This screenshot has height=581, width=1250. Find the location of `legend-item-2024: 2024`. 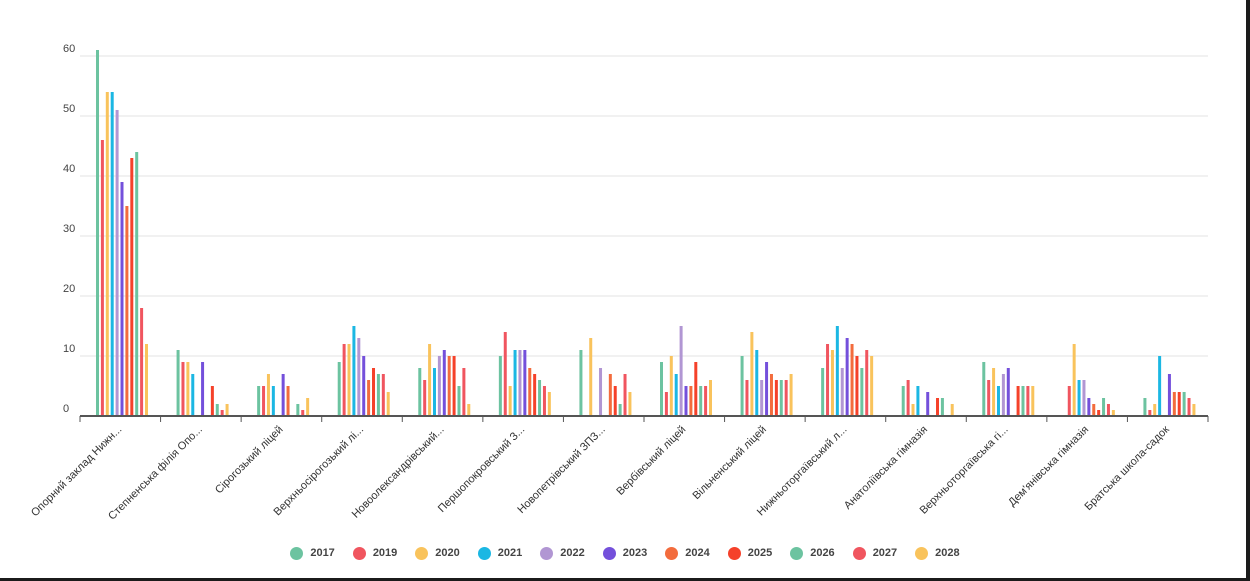

legend-item-2024: 2024 is located at coordinates (687, 553).